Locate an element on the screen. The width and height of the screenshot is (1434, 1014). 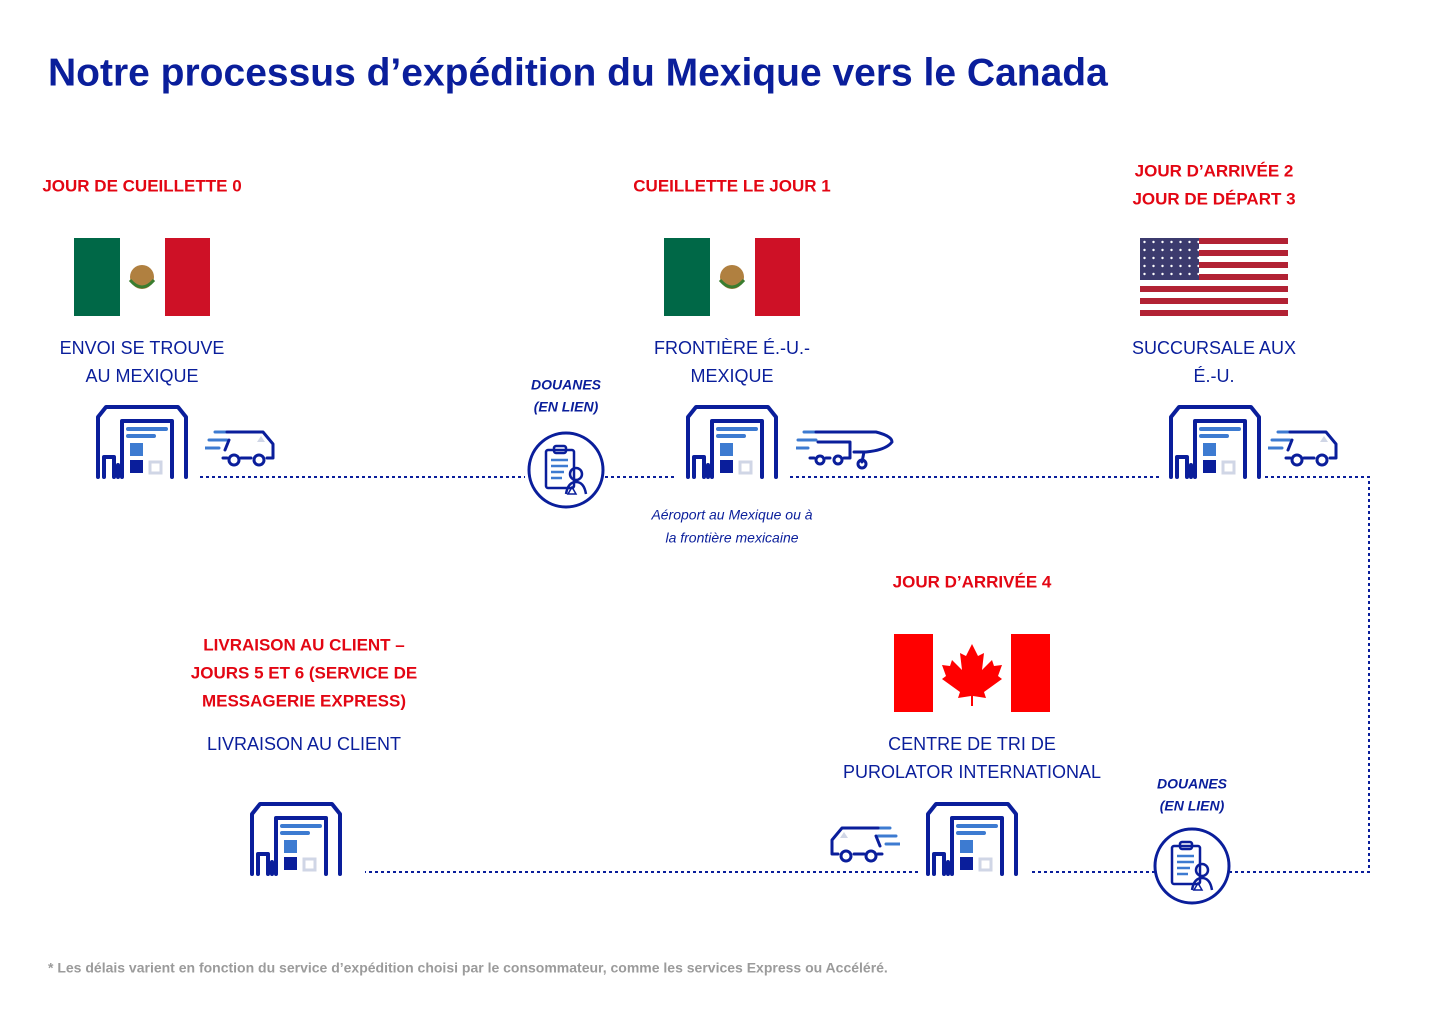
stage-location: FRONTIÈRE É.-U.- is located at coordinates (732, 348).